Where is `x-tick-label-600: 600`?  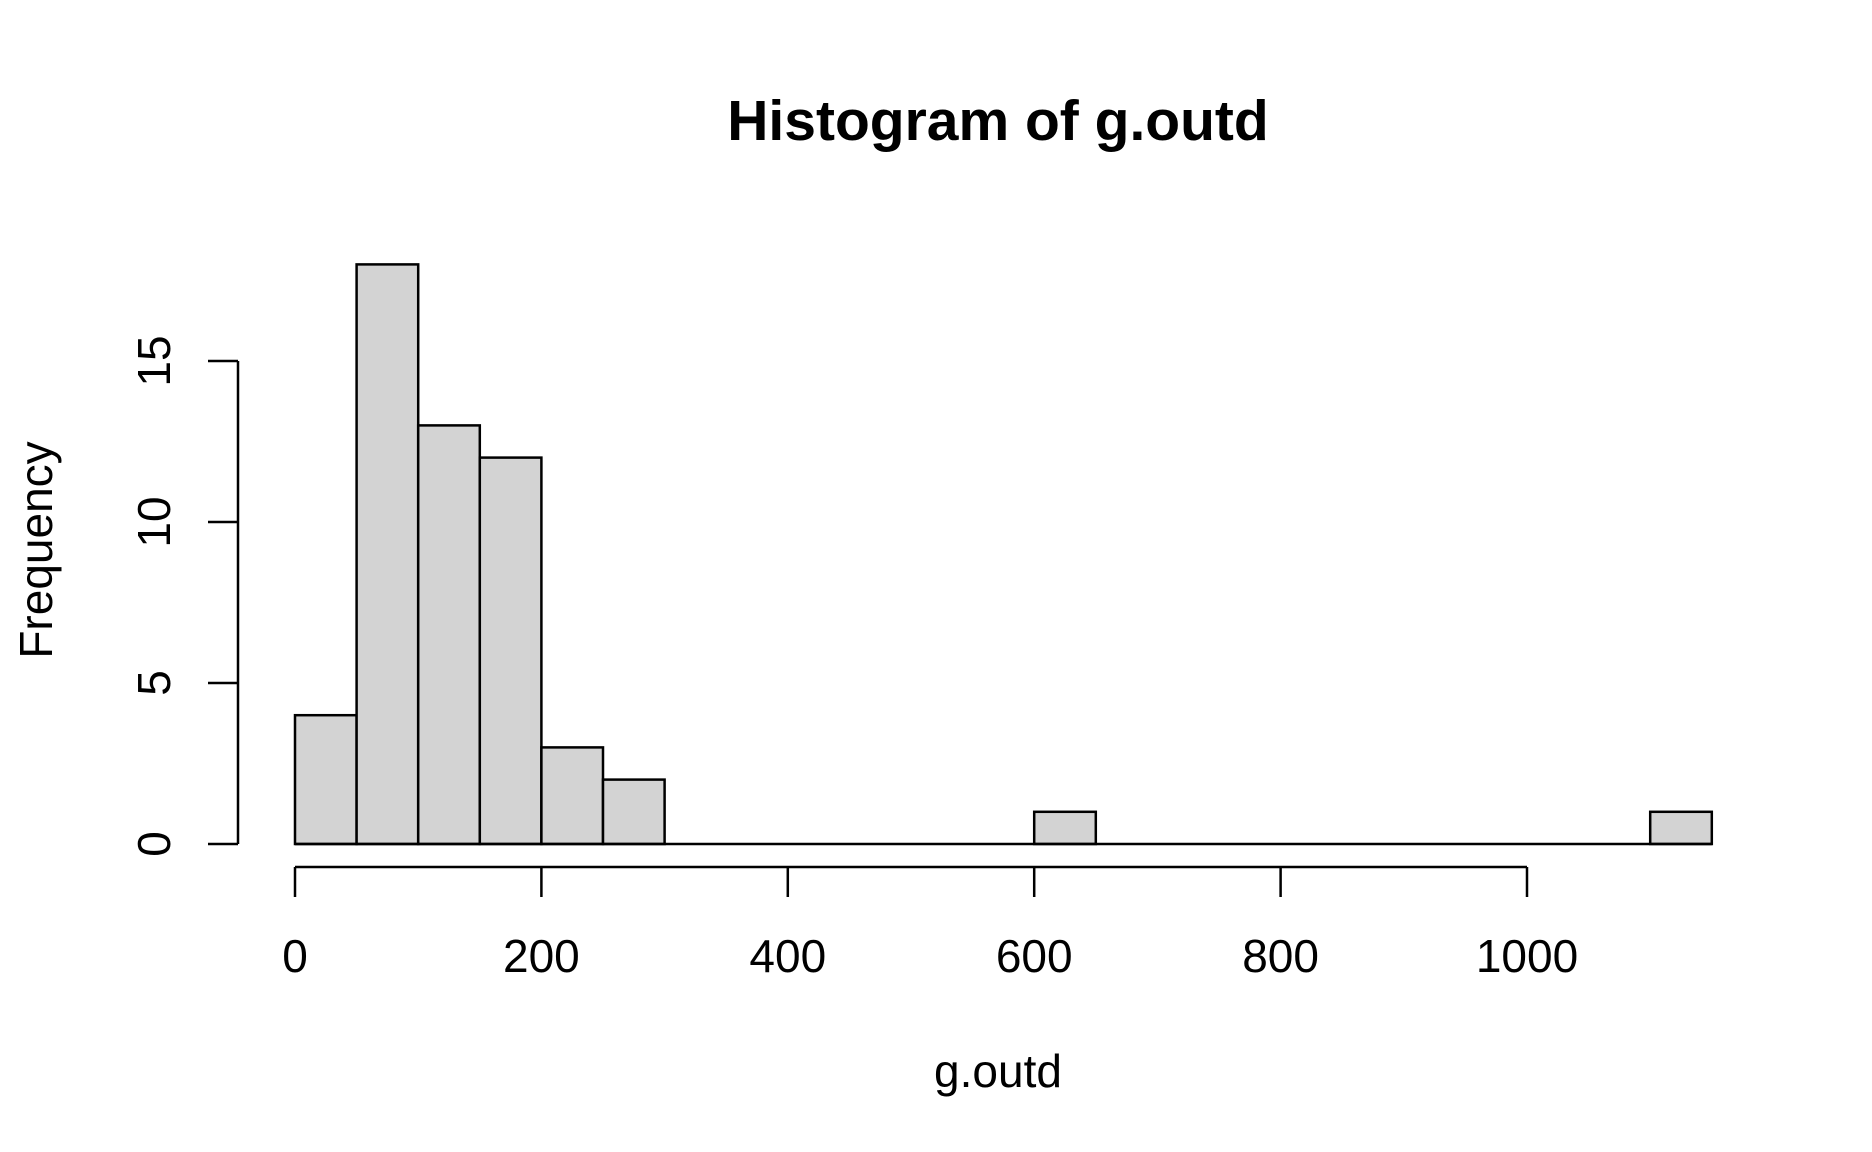
x-tick-label-600: 600 is located at coordinates (1034, 956).